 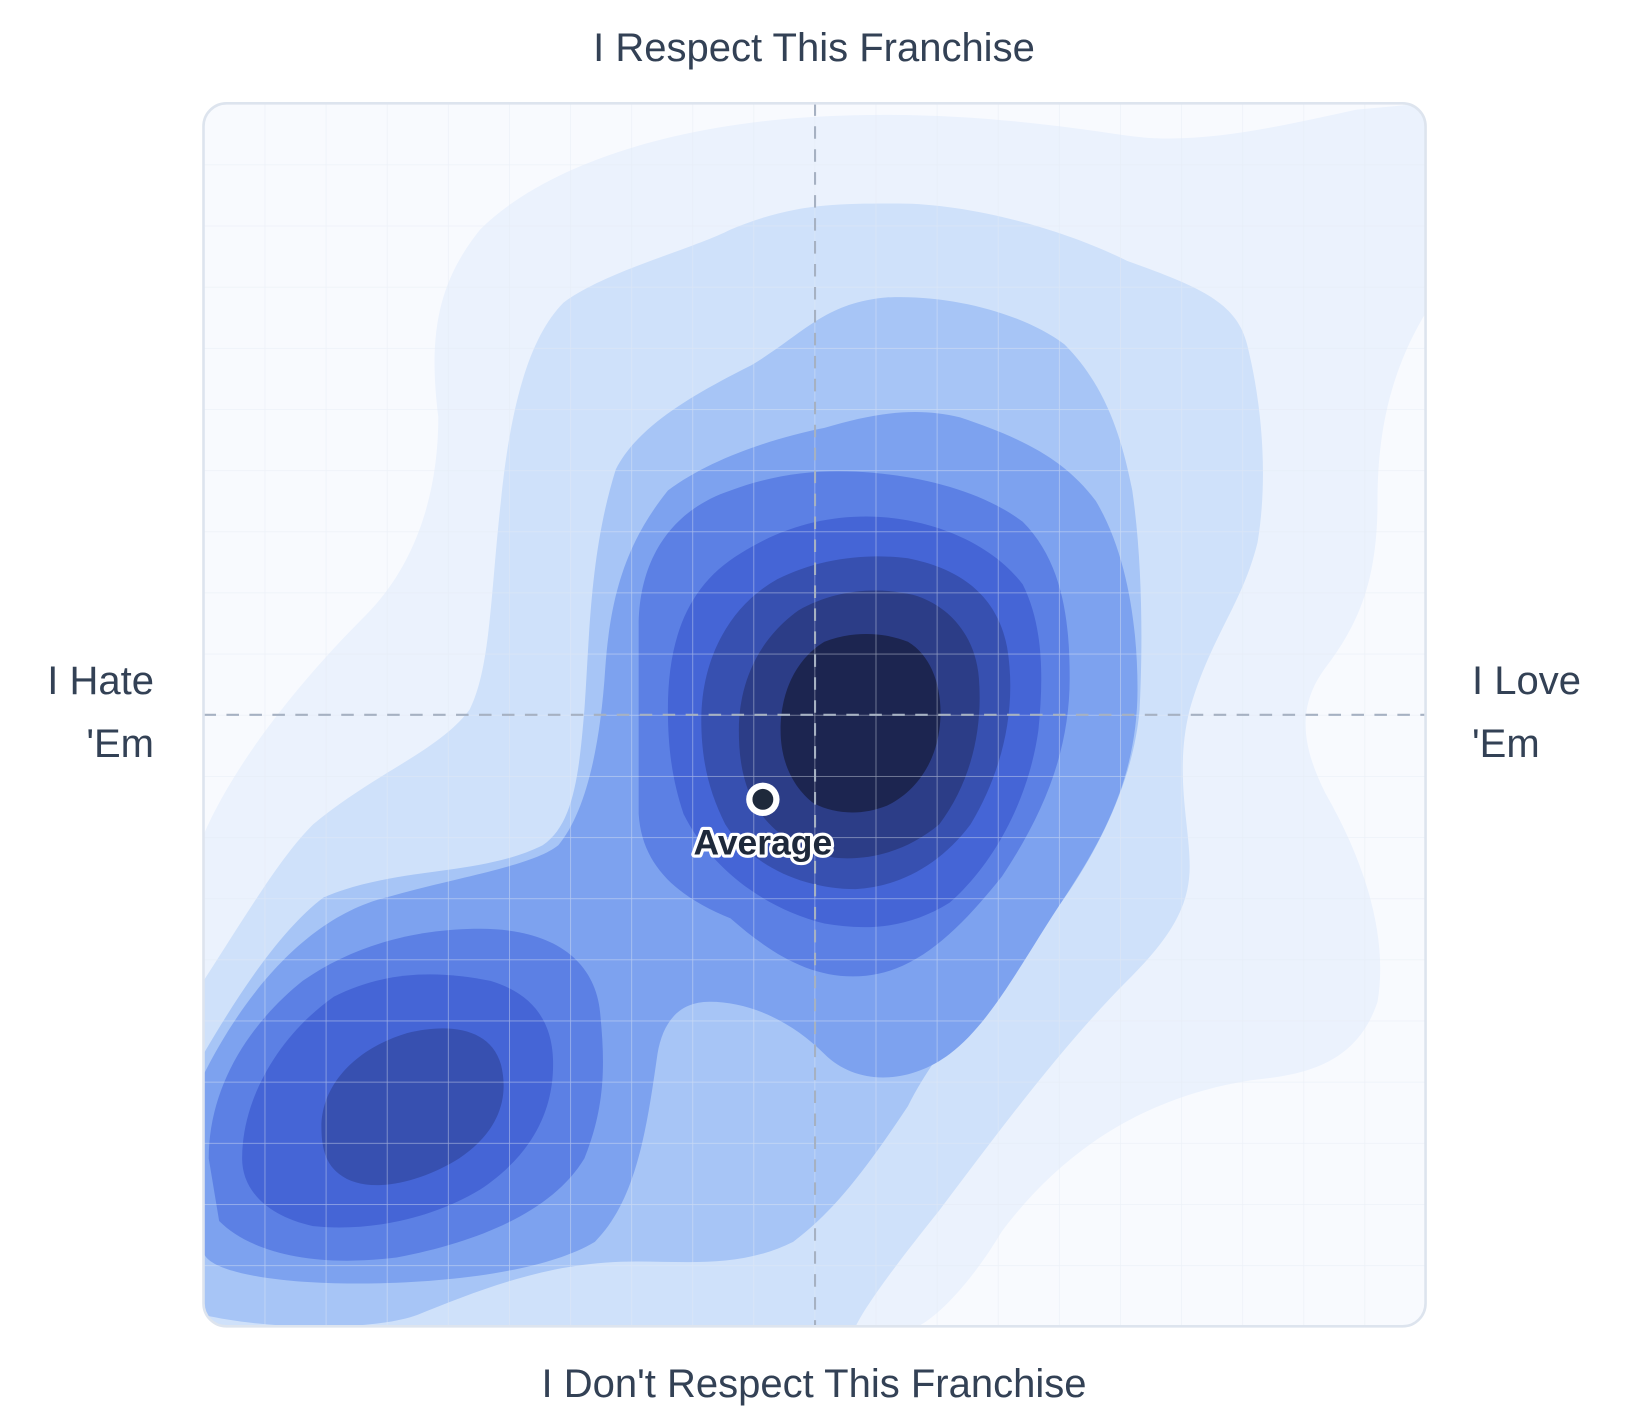 I want to click on top-axis-label: I Respect This Franchise, so click(x=814, y=48).